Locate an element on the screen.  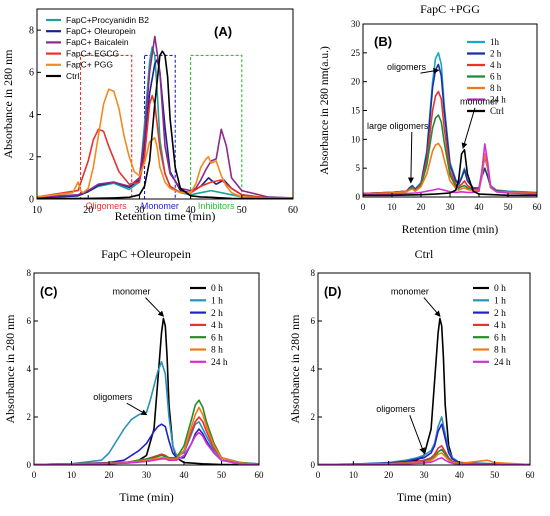
chart-title: Ctrl is located at coordinates (424, 254).